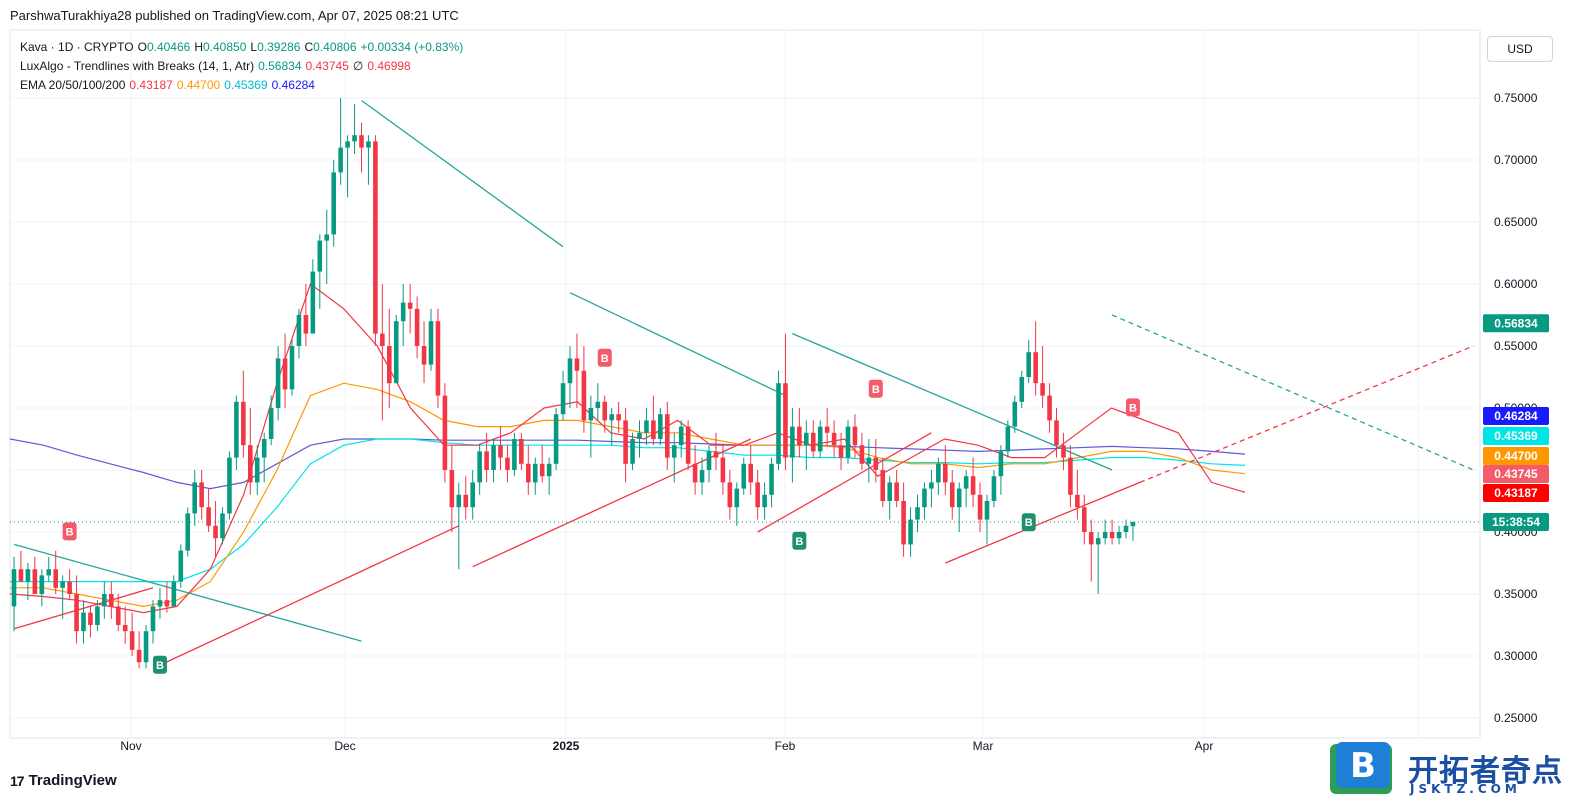  I want to click on luxalgo_line-item: 0.43745, so click(327, 66).